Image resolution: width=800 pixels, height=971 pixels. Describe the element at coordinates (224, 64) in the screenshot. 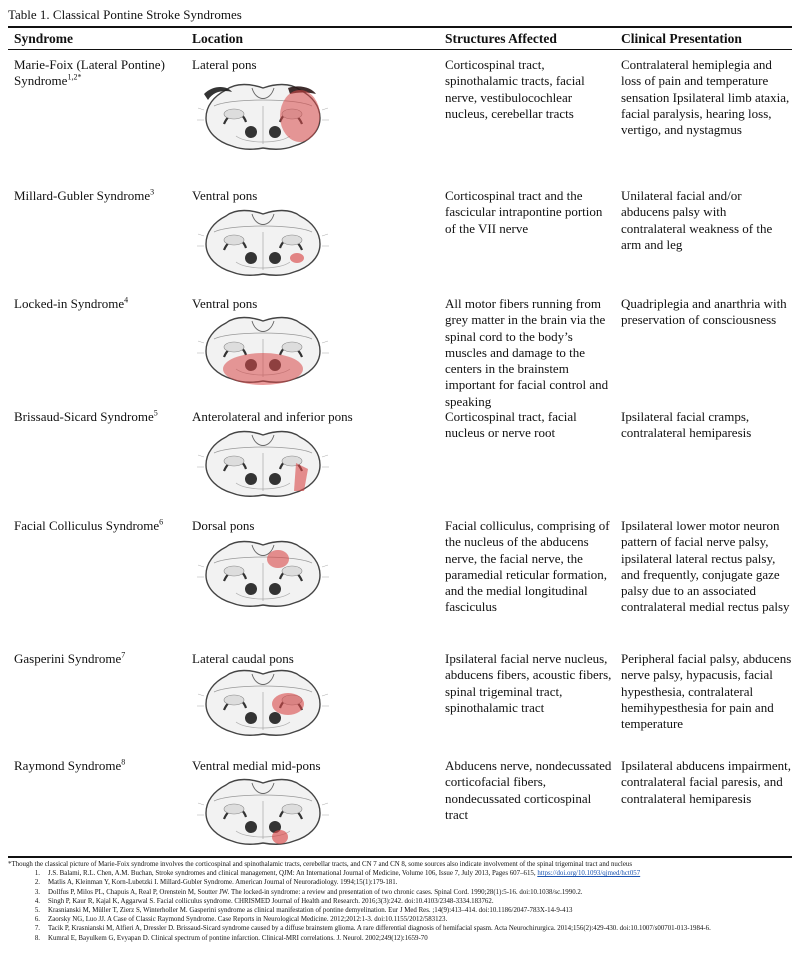

I see `location: Lateral pons` at that location.